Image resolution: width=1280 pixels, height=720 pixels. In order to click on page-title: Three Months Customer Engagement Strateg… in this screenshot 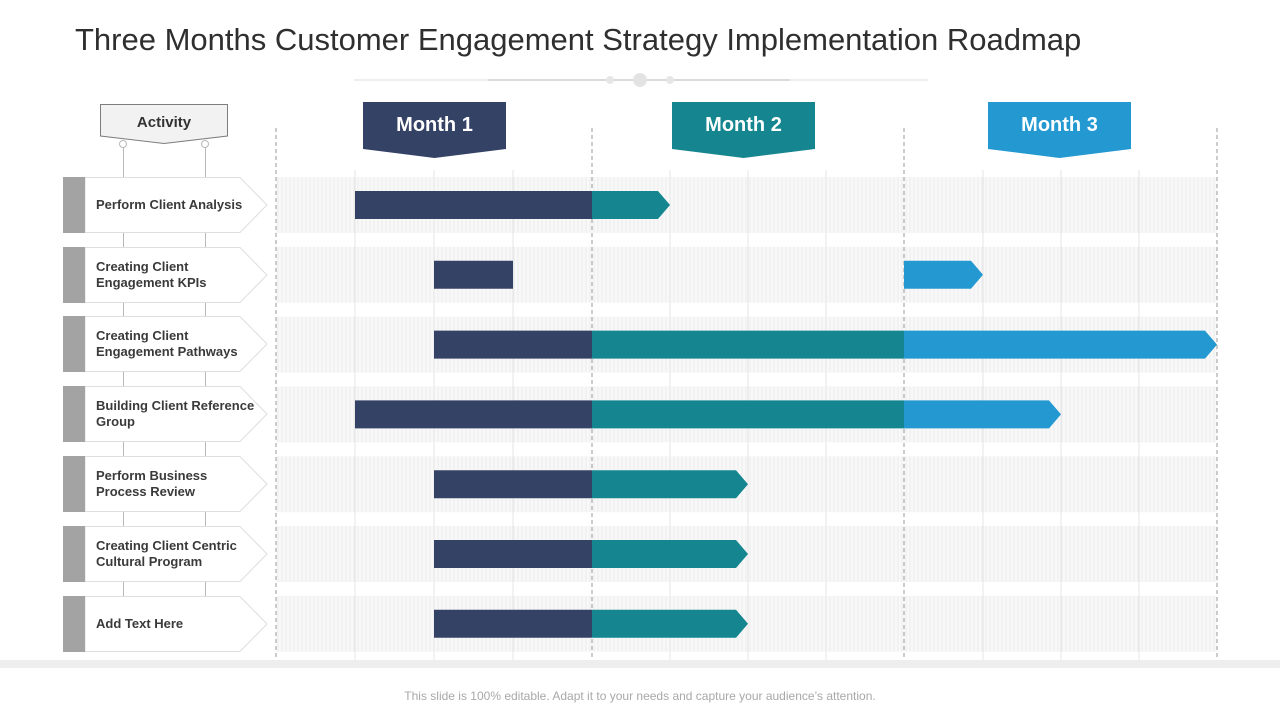, I will do `click(578, 39)`.